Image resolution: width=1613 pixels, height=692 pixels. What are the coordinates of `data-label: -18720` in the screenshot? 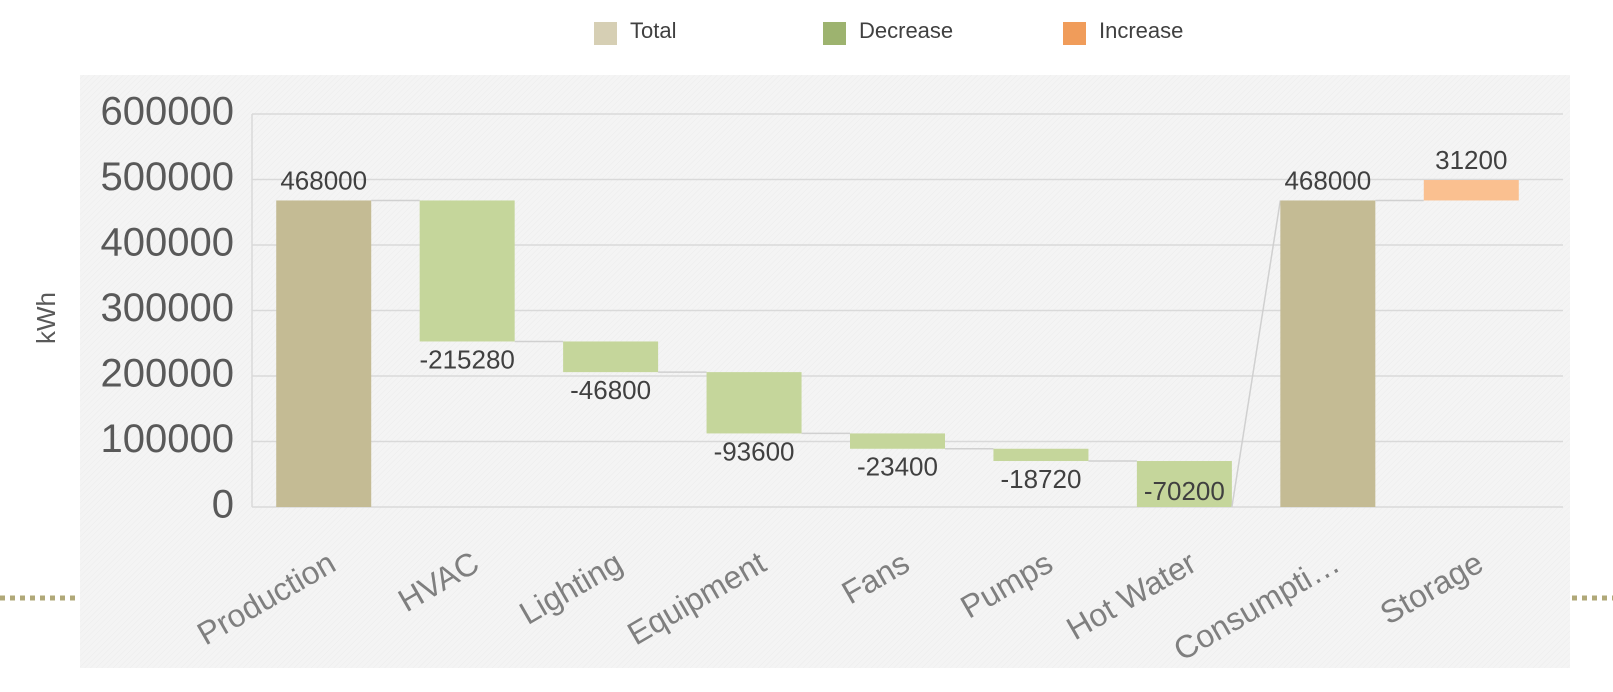 It's located at (1040, 479).